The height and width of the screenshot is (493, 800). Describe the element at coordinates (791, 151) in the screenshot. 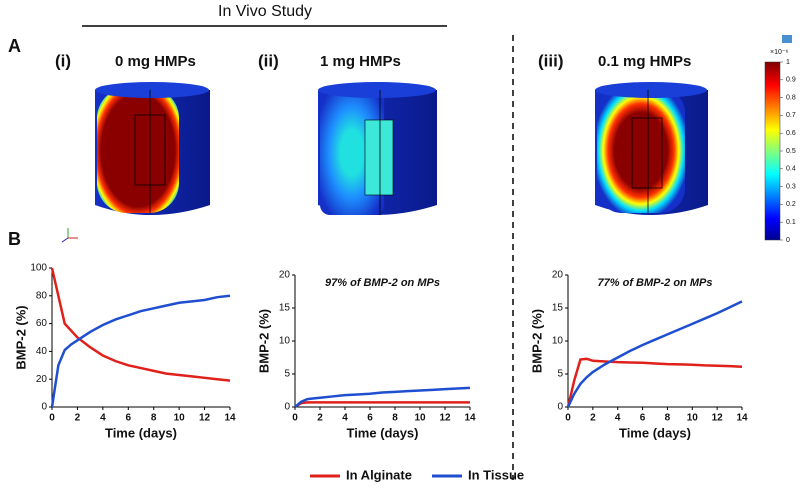

I see `colorbar-tick-label: 0.5` at that location.